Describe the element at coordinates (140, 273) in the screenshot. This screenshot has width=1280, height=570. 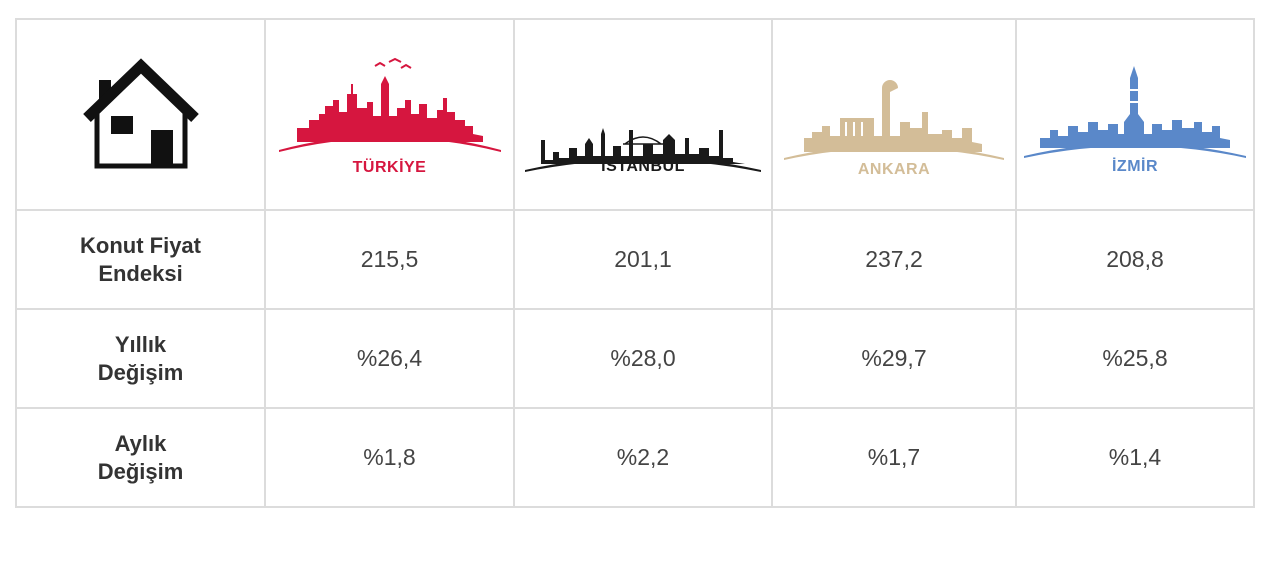
I see `row-label-line: Endeksi` at that location.